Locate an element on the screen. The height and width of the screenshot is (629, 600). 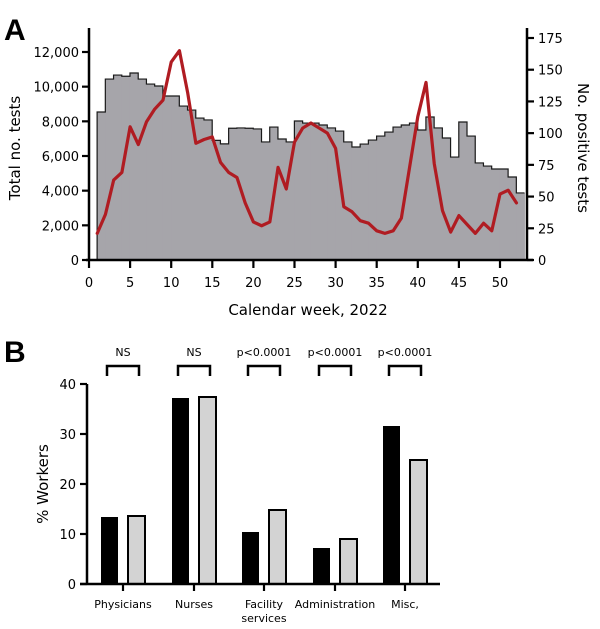
x-axis-title: Calendar week, 2022 is located at coordinates (307, 310).